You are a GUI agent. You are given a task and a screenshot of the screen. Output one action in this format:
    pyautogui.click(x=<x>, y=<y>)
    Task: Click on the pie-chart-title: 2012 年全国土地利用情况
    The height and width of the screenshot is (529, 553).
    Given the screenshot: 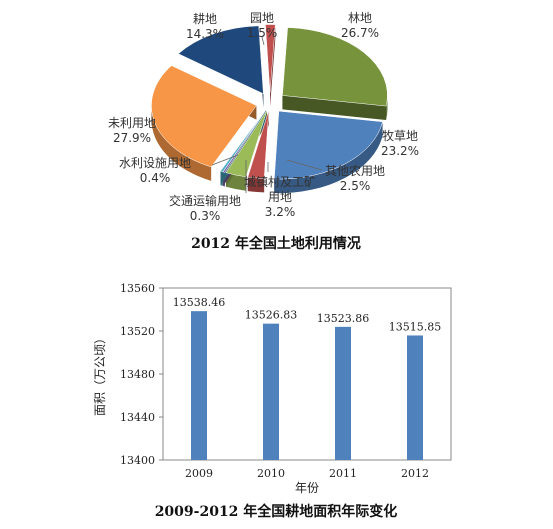 What is the action you would take?
    pyautogui.click(x=276, y=243)
    